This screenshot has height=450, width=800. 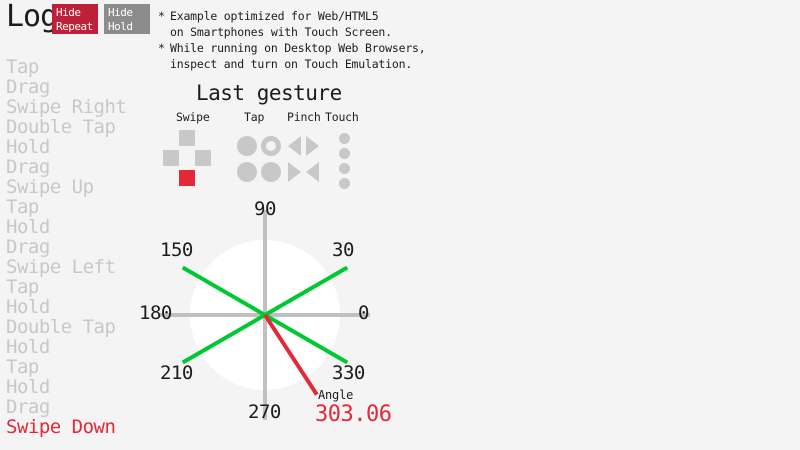 I want to click on pinch-arrow-right-lower-icon, so click(x=294, y=172).